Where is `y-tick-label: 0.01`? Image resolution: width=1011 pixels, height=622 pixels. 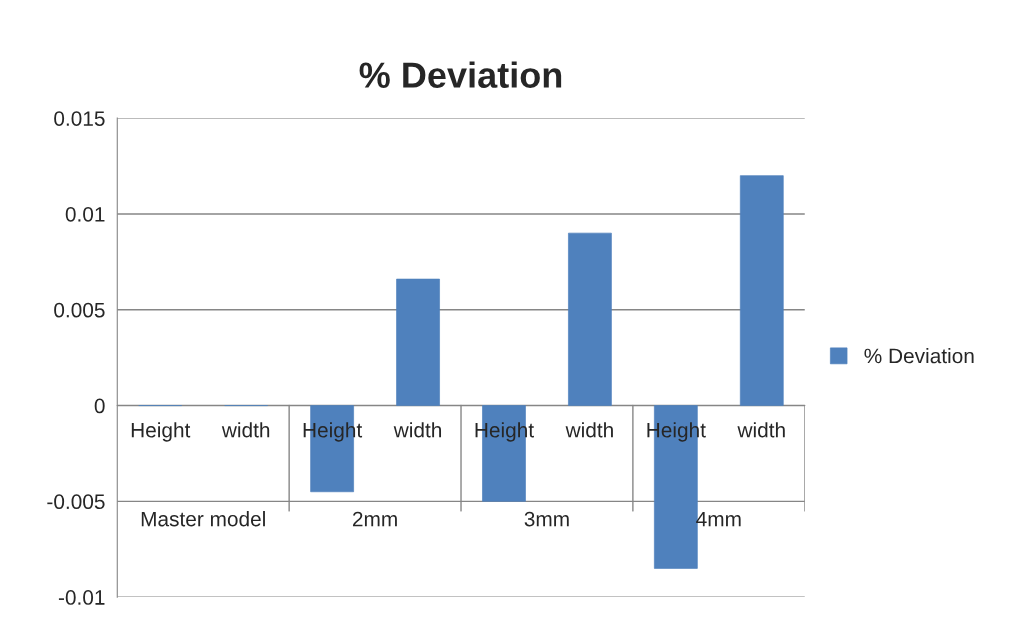
y-tick-label: 0.01 is located at coordinates (85, 214).